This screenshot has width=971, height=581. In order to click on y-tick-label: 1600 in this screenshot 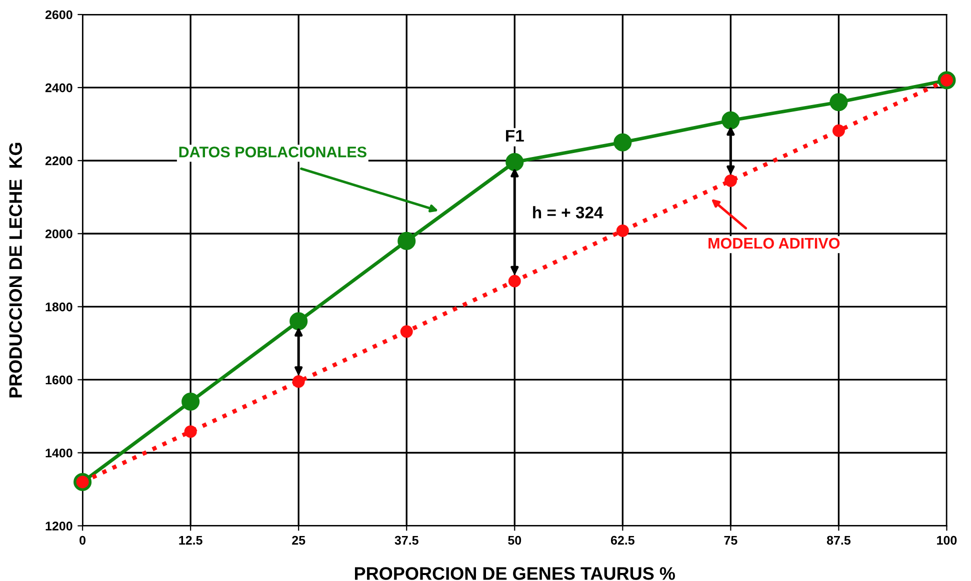, I will do `click(59, 380)`.